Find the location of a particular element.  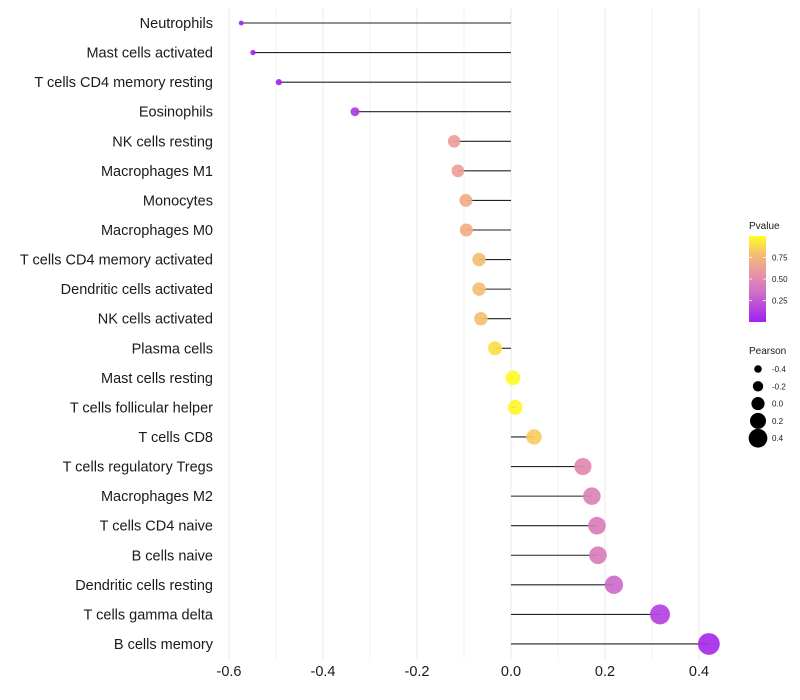

x-tick-label: 0.0 is located at coordinates (511, 672).